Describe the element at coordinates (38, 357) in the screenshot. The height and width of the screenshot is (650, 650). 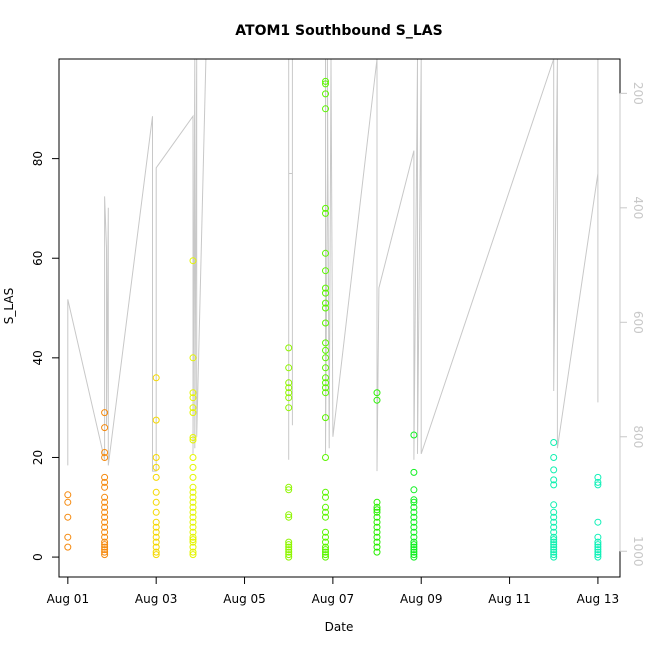
I see `y-tick-label: 40` at that location.